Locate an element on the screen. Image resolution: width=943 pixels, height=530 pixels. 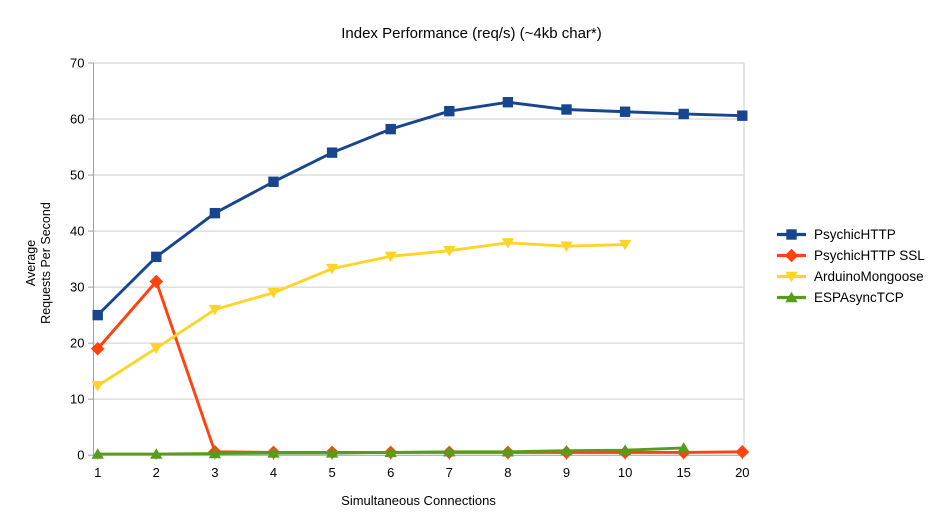
legend-square-marker-icon is located at coordinates (791, 234).